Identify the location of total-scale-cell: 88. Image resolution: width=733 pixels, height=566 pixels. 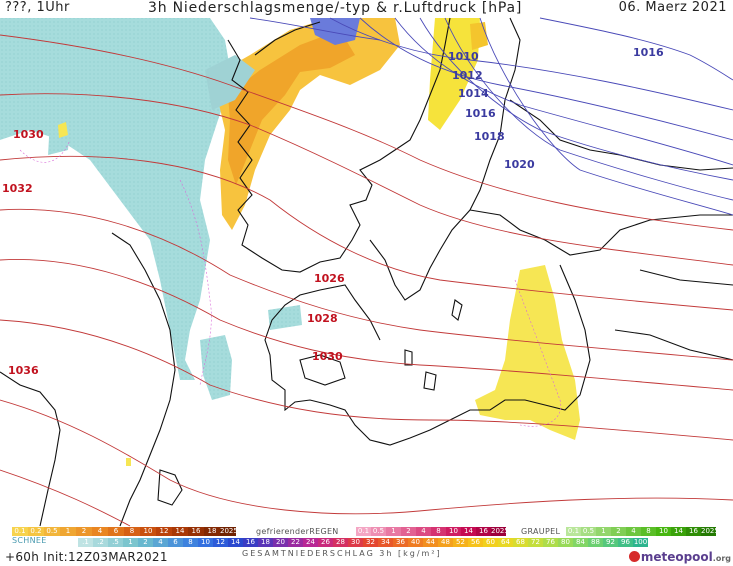
(595, 542).